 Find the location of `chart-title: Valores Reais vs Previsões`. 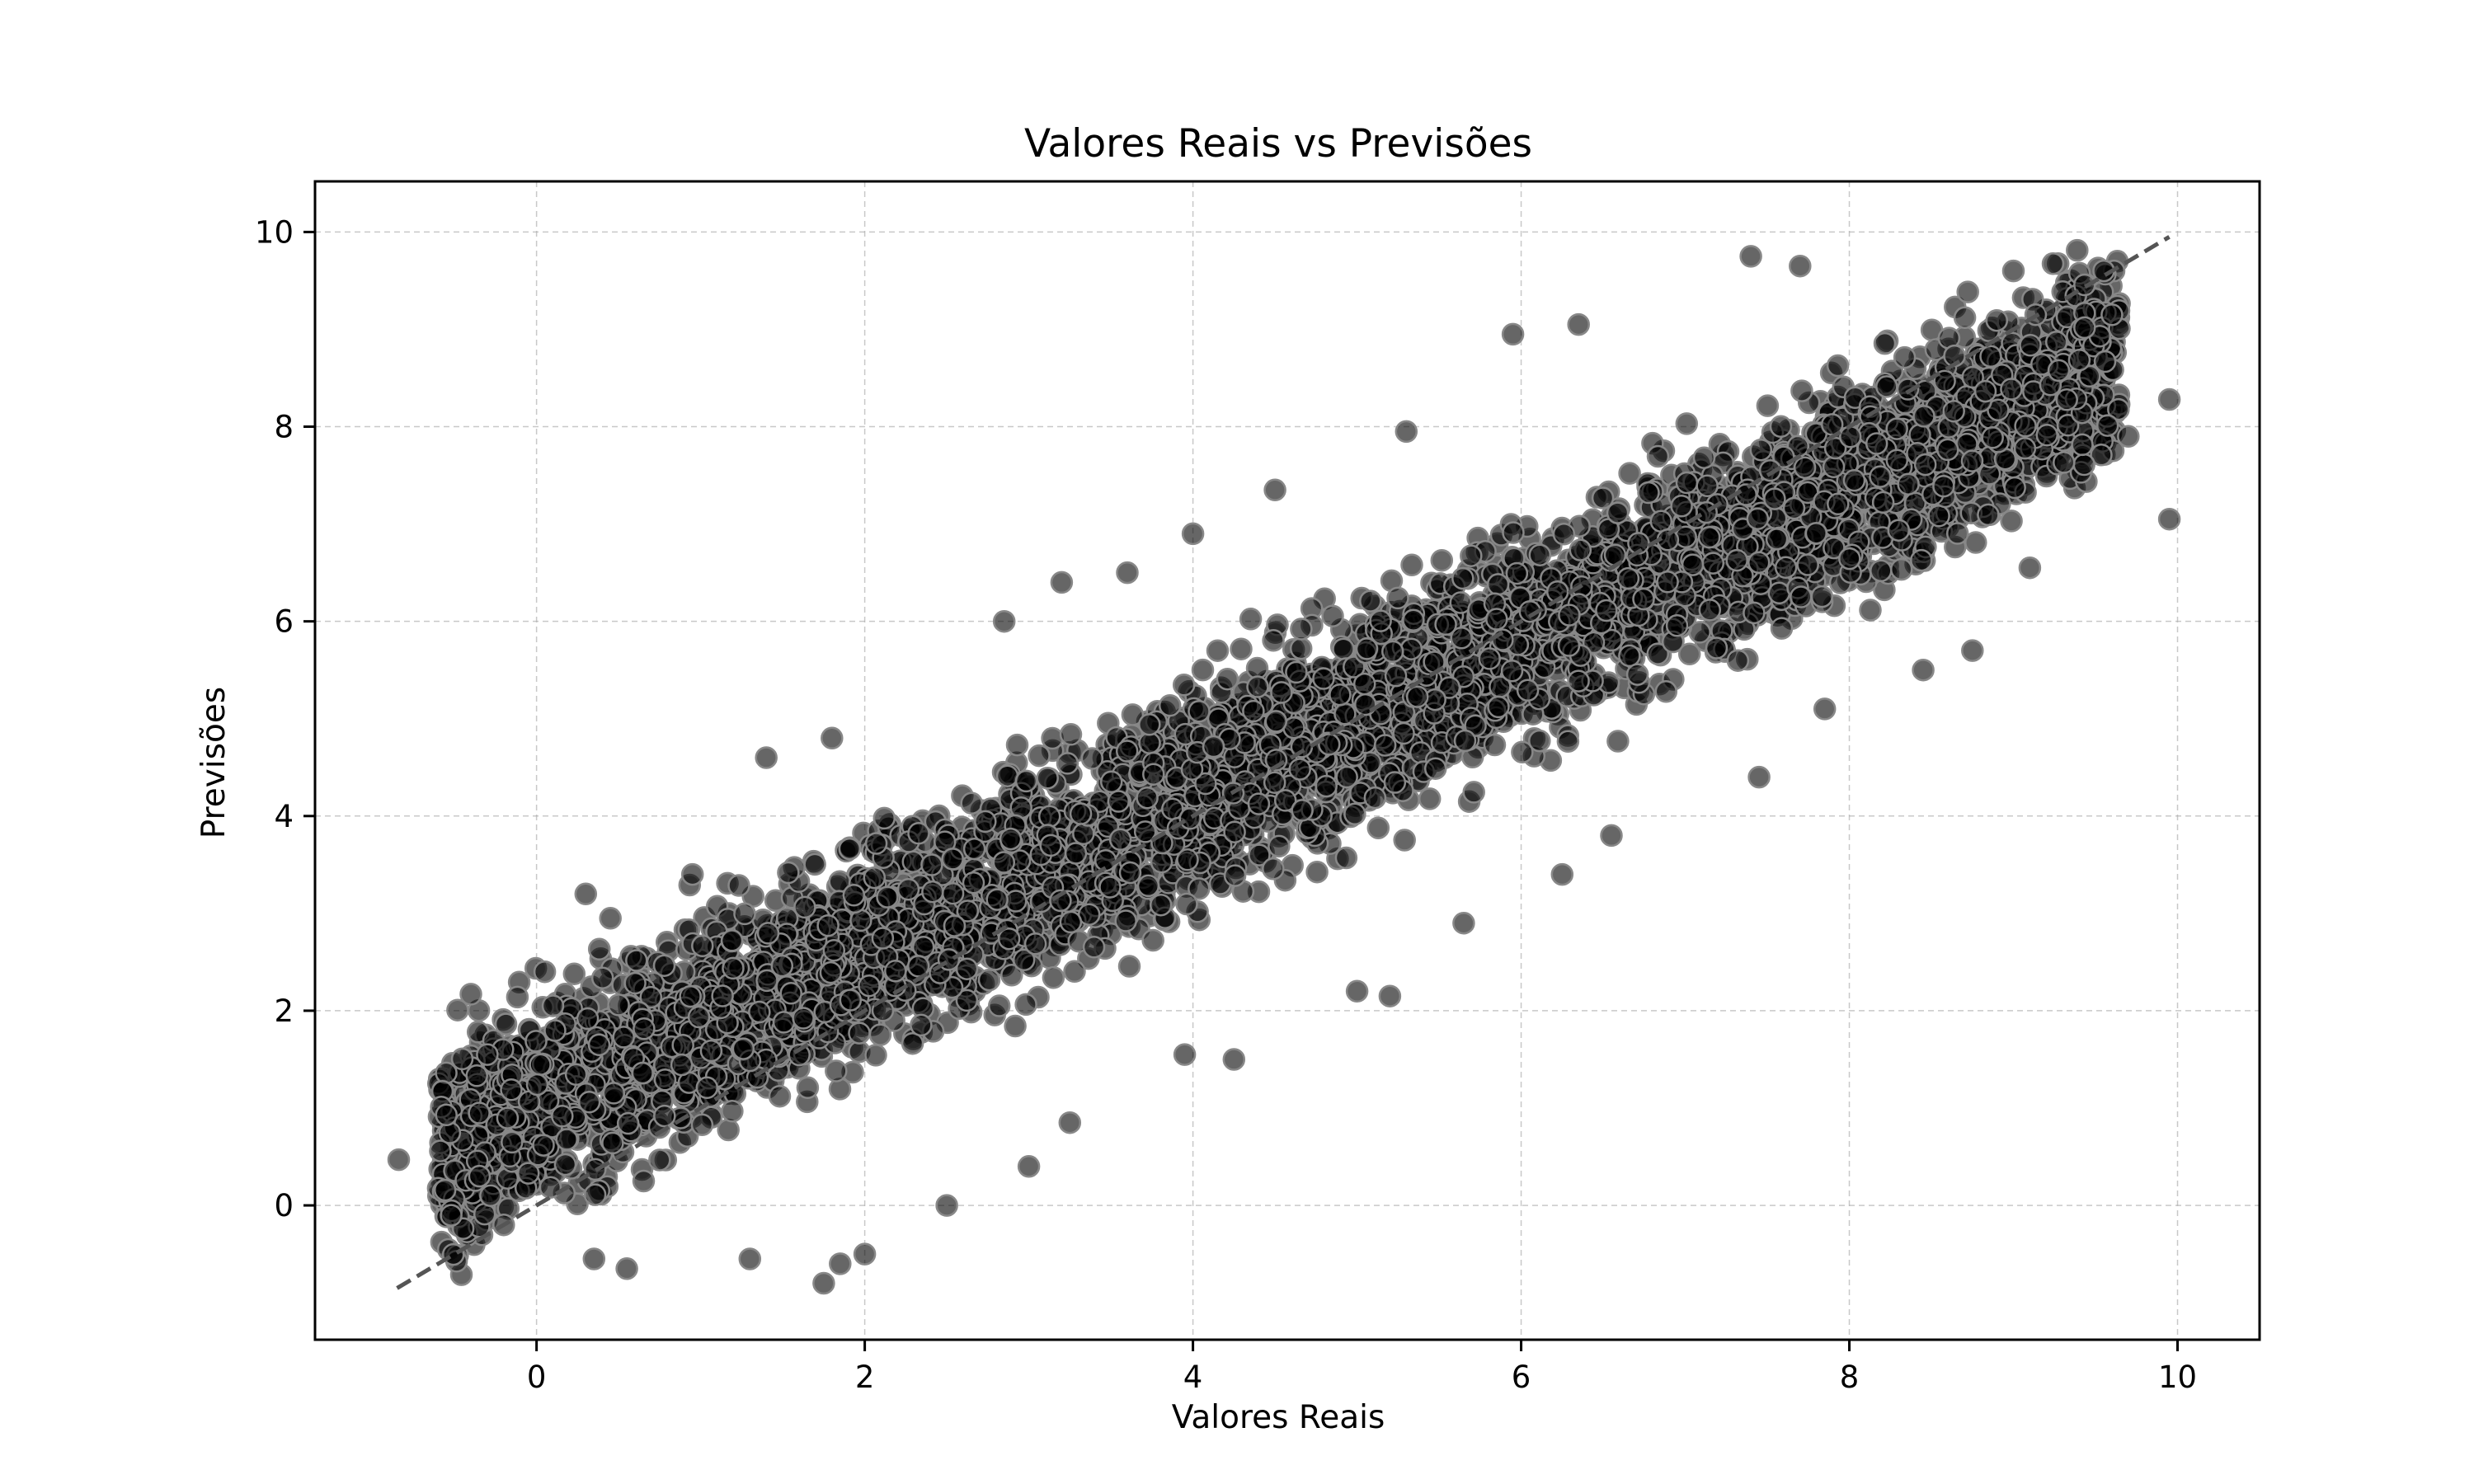

chart-title: Valores Reais vs Previsões is located at coordinates (1278, 144).